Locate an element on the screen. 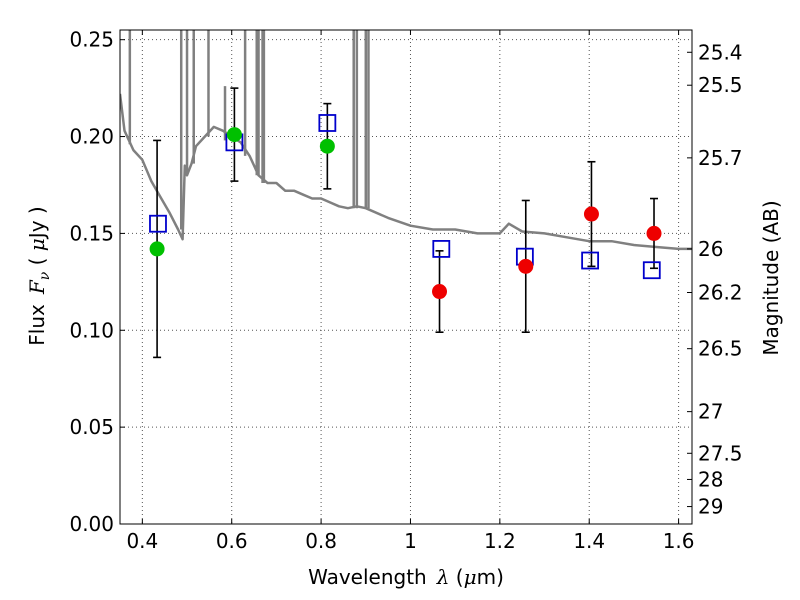  x-tick-label: 1.4 is located at coordinates (589, 541).